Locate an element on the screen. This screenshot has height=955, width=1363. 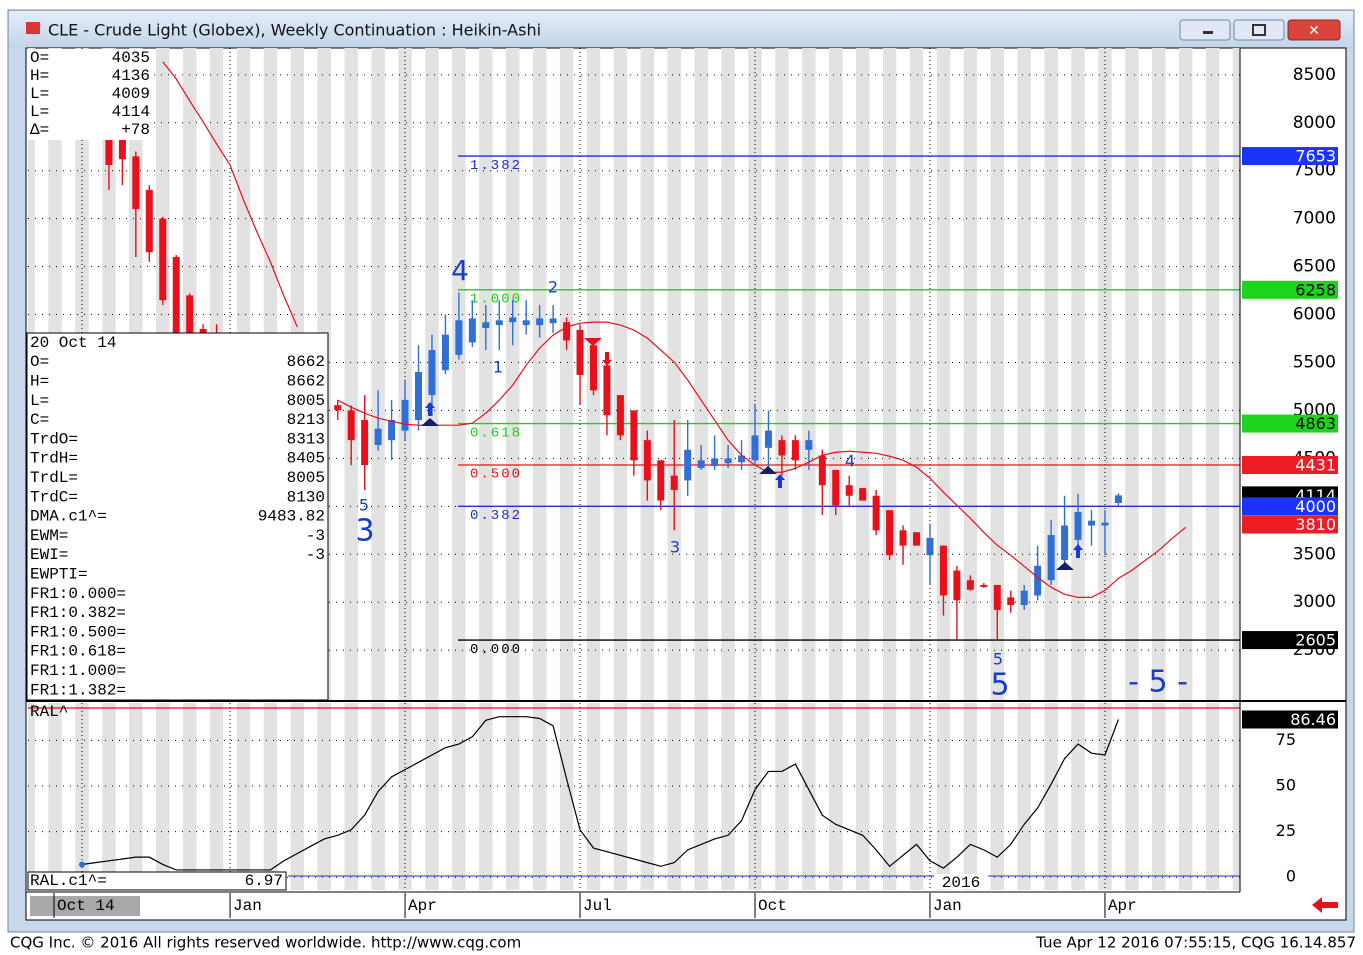
triangle is located at coordinates (1065, 566).